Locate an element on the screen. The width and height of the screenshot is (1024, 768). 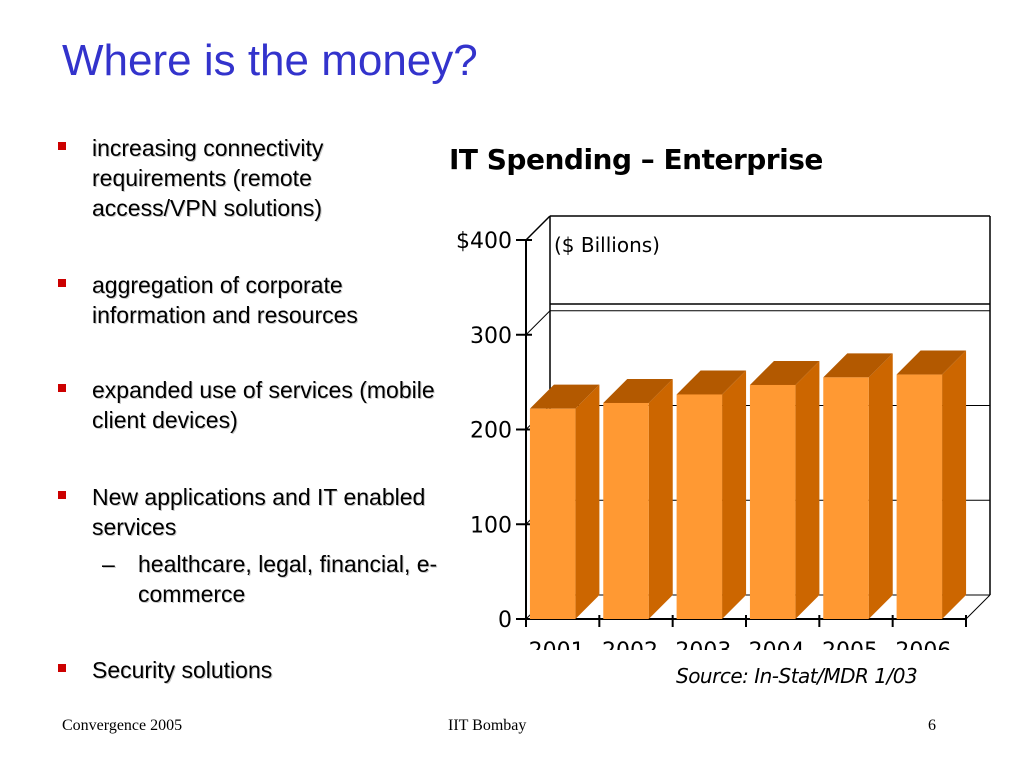
x-tick-label: 2004 is located at coordinates (777, 644).